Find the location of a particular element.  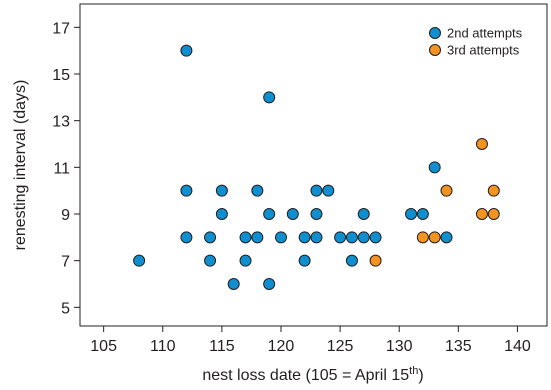

legend-marker-3rd-attempts is located at coordinates (435, 50).